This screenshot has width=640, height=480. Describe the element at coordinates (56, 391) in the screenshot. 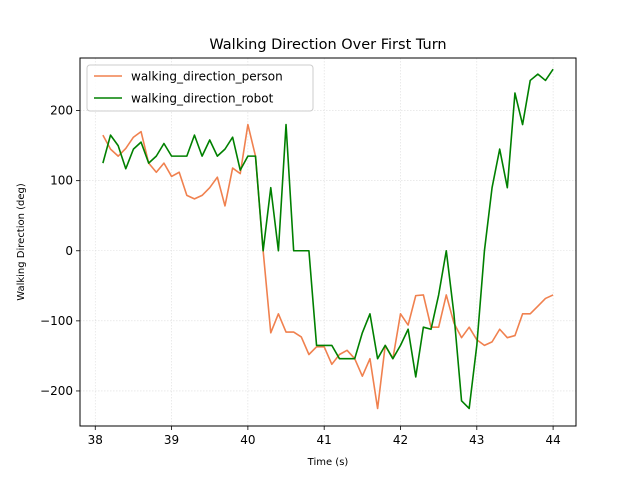

I see `y-tick-label: −200` at that location.